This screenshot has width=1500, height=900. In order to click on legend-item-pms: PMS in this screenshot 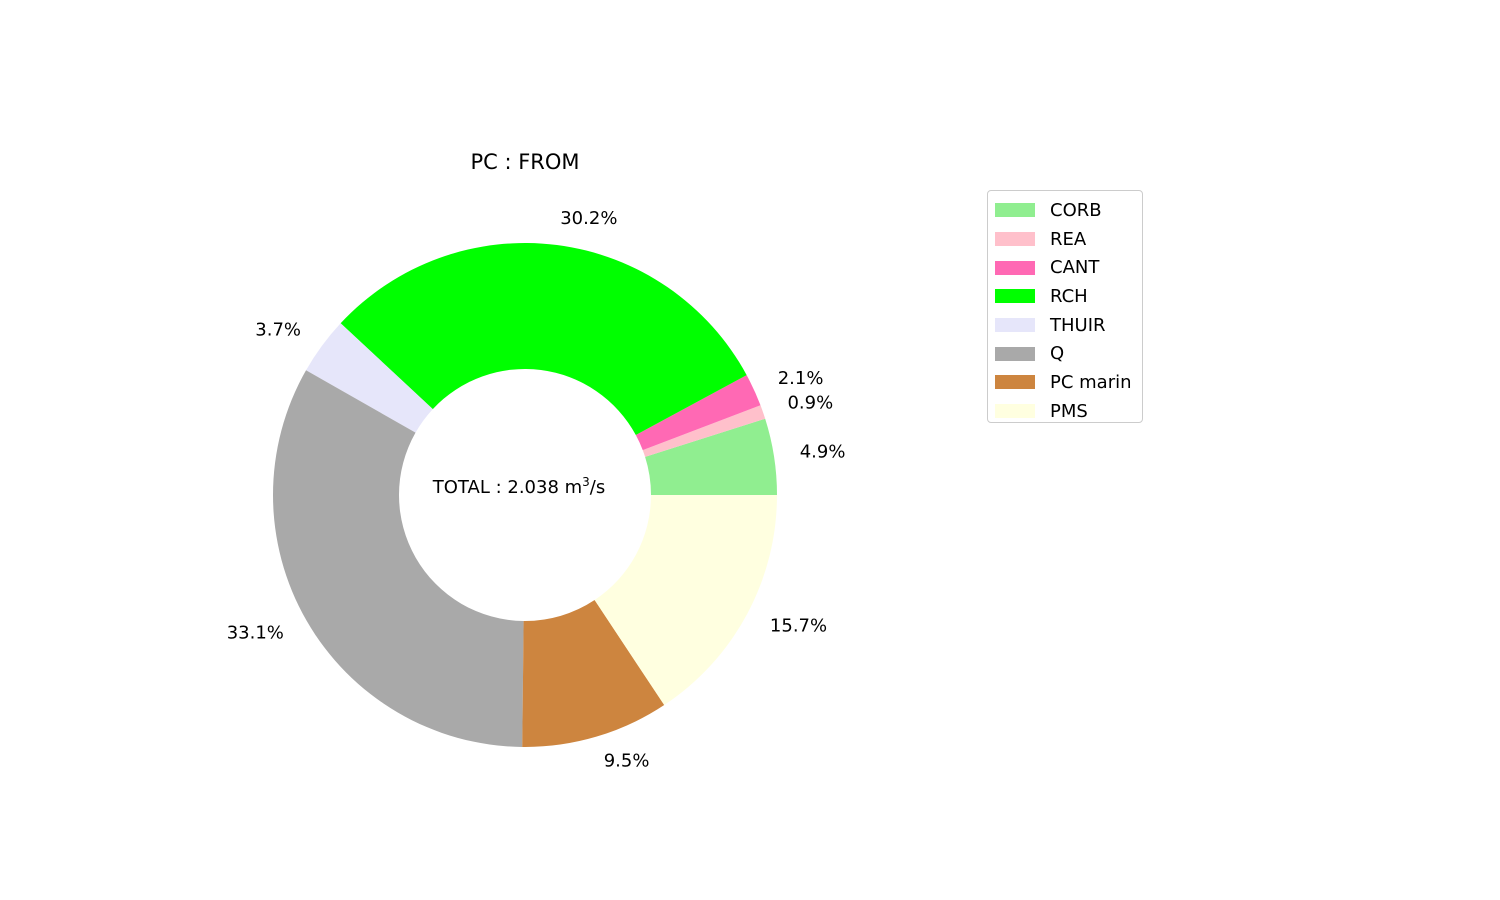, I will do `click(1065, 411)`.